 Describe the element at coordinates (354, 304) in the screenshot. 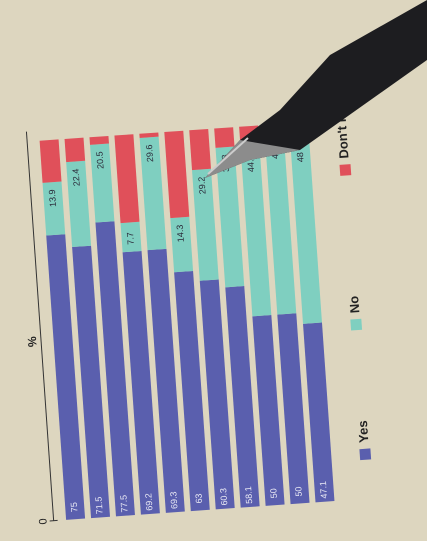

I see `legend-label: No` at that location.